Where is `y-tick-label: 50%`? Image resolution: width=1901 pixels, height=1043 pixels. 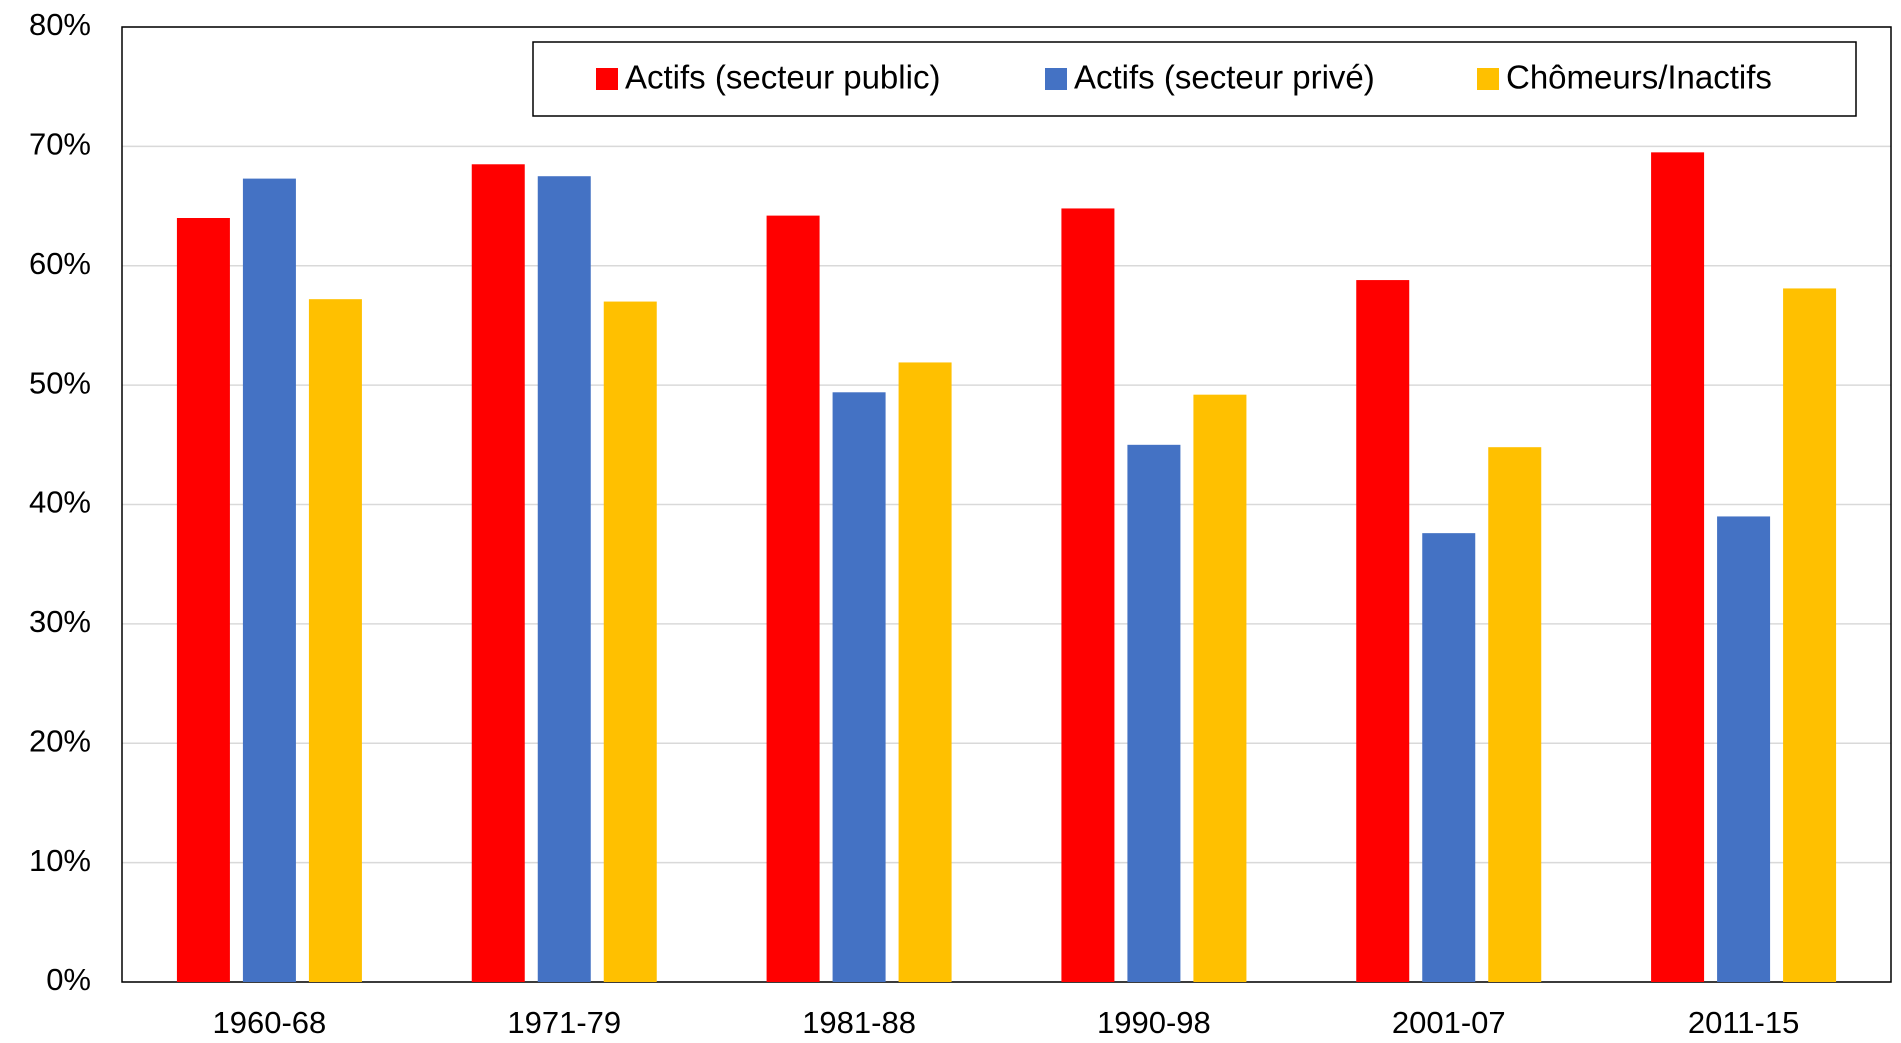
y-tick-label: 50% is located at coordinates (60, 382).